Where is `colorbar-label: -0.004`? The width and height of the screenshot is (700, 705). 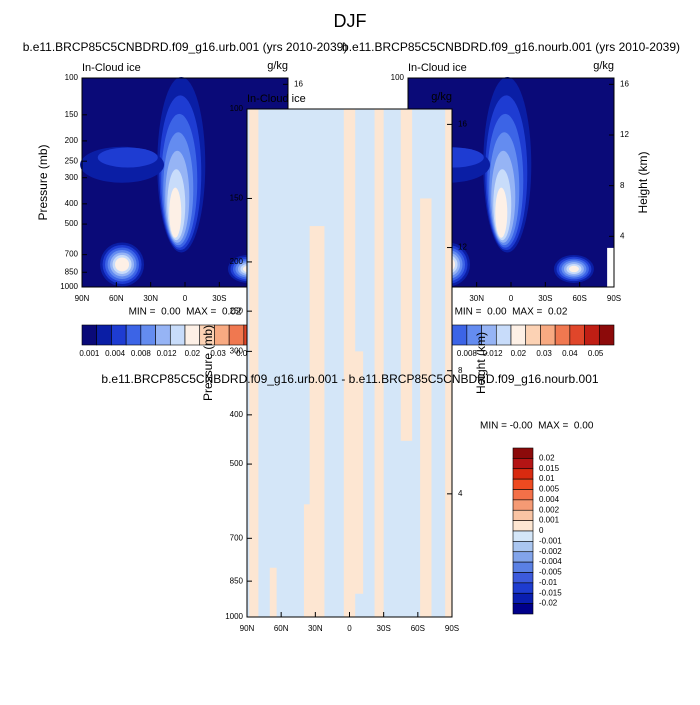 colorbar-label: -0.004 is located at coordinates (550, 561).